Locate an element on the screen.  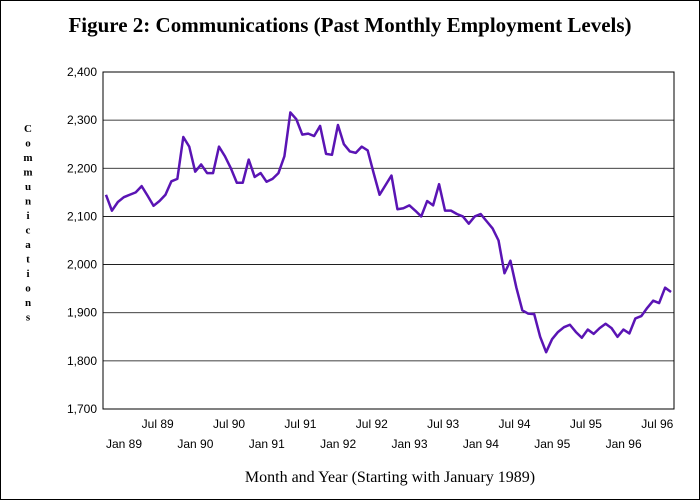
y-tick-label: 1,800 is located at coordinates (82, 361).